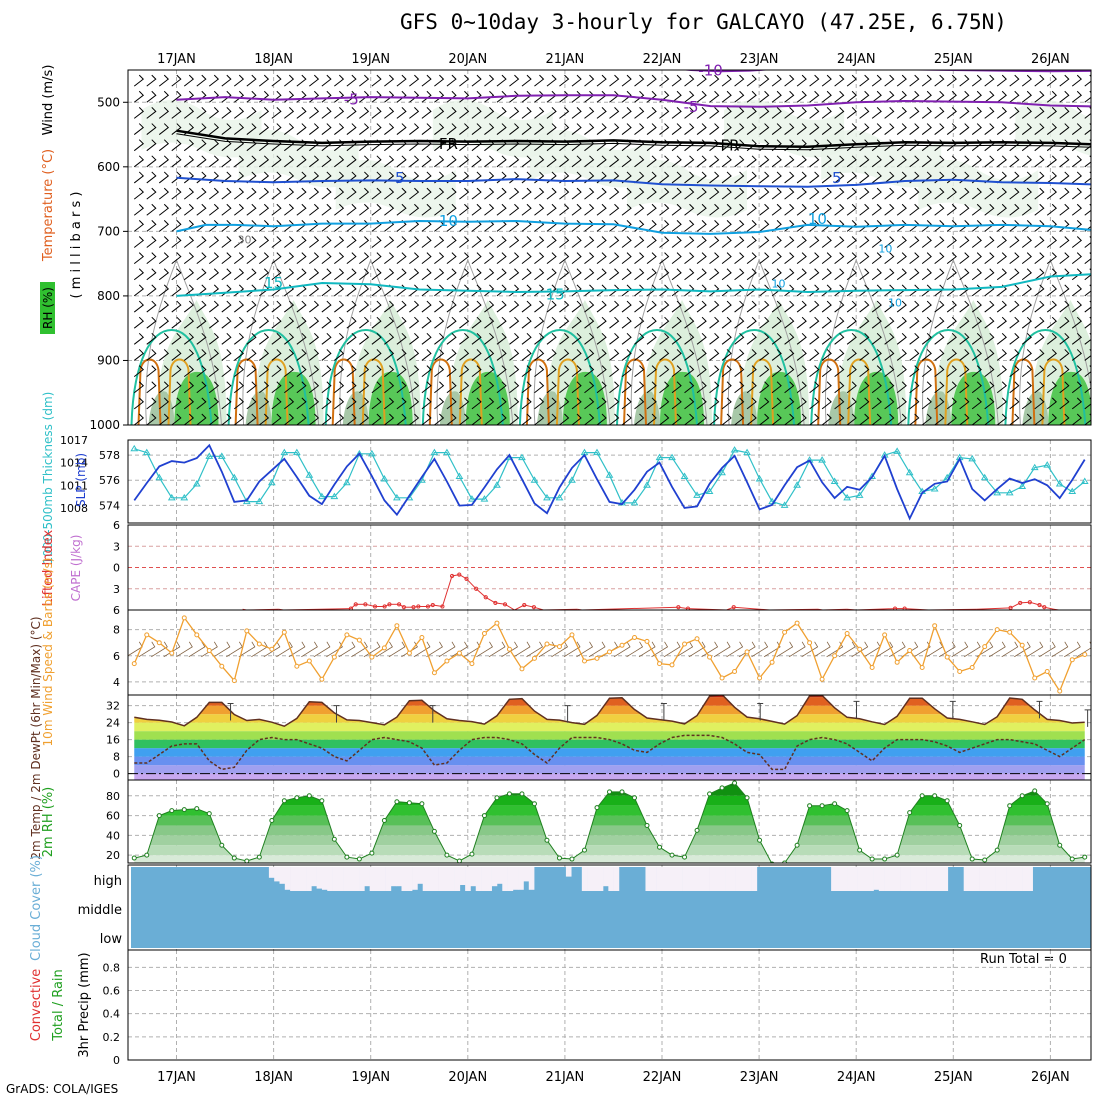  What do you see at coordinates (112, 1037) in the screenshot?
I see `precip-tick-label: 0.2` at bounding box center [112, 1037].